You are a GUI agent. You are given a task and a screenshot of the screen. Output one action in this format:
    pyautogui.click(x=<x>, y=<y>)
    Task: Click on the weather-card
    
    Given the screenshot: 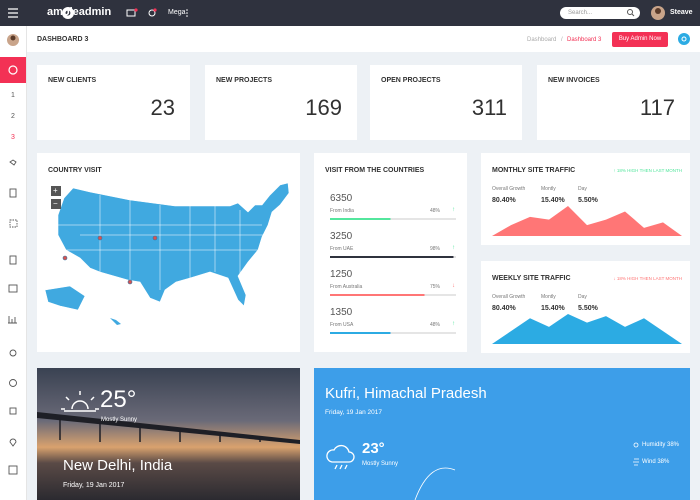 What is the action you would take?
    pyautogui.click(x=502, y=434)
    